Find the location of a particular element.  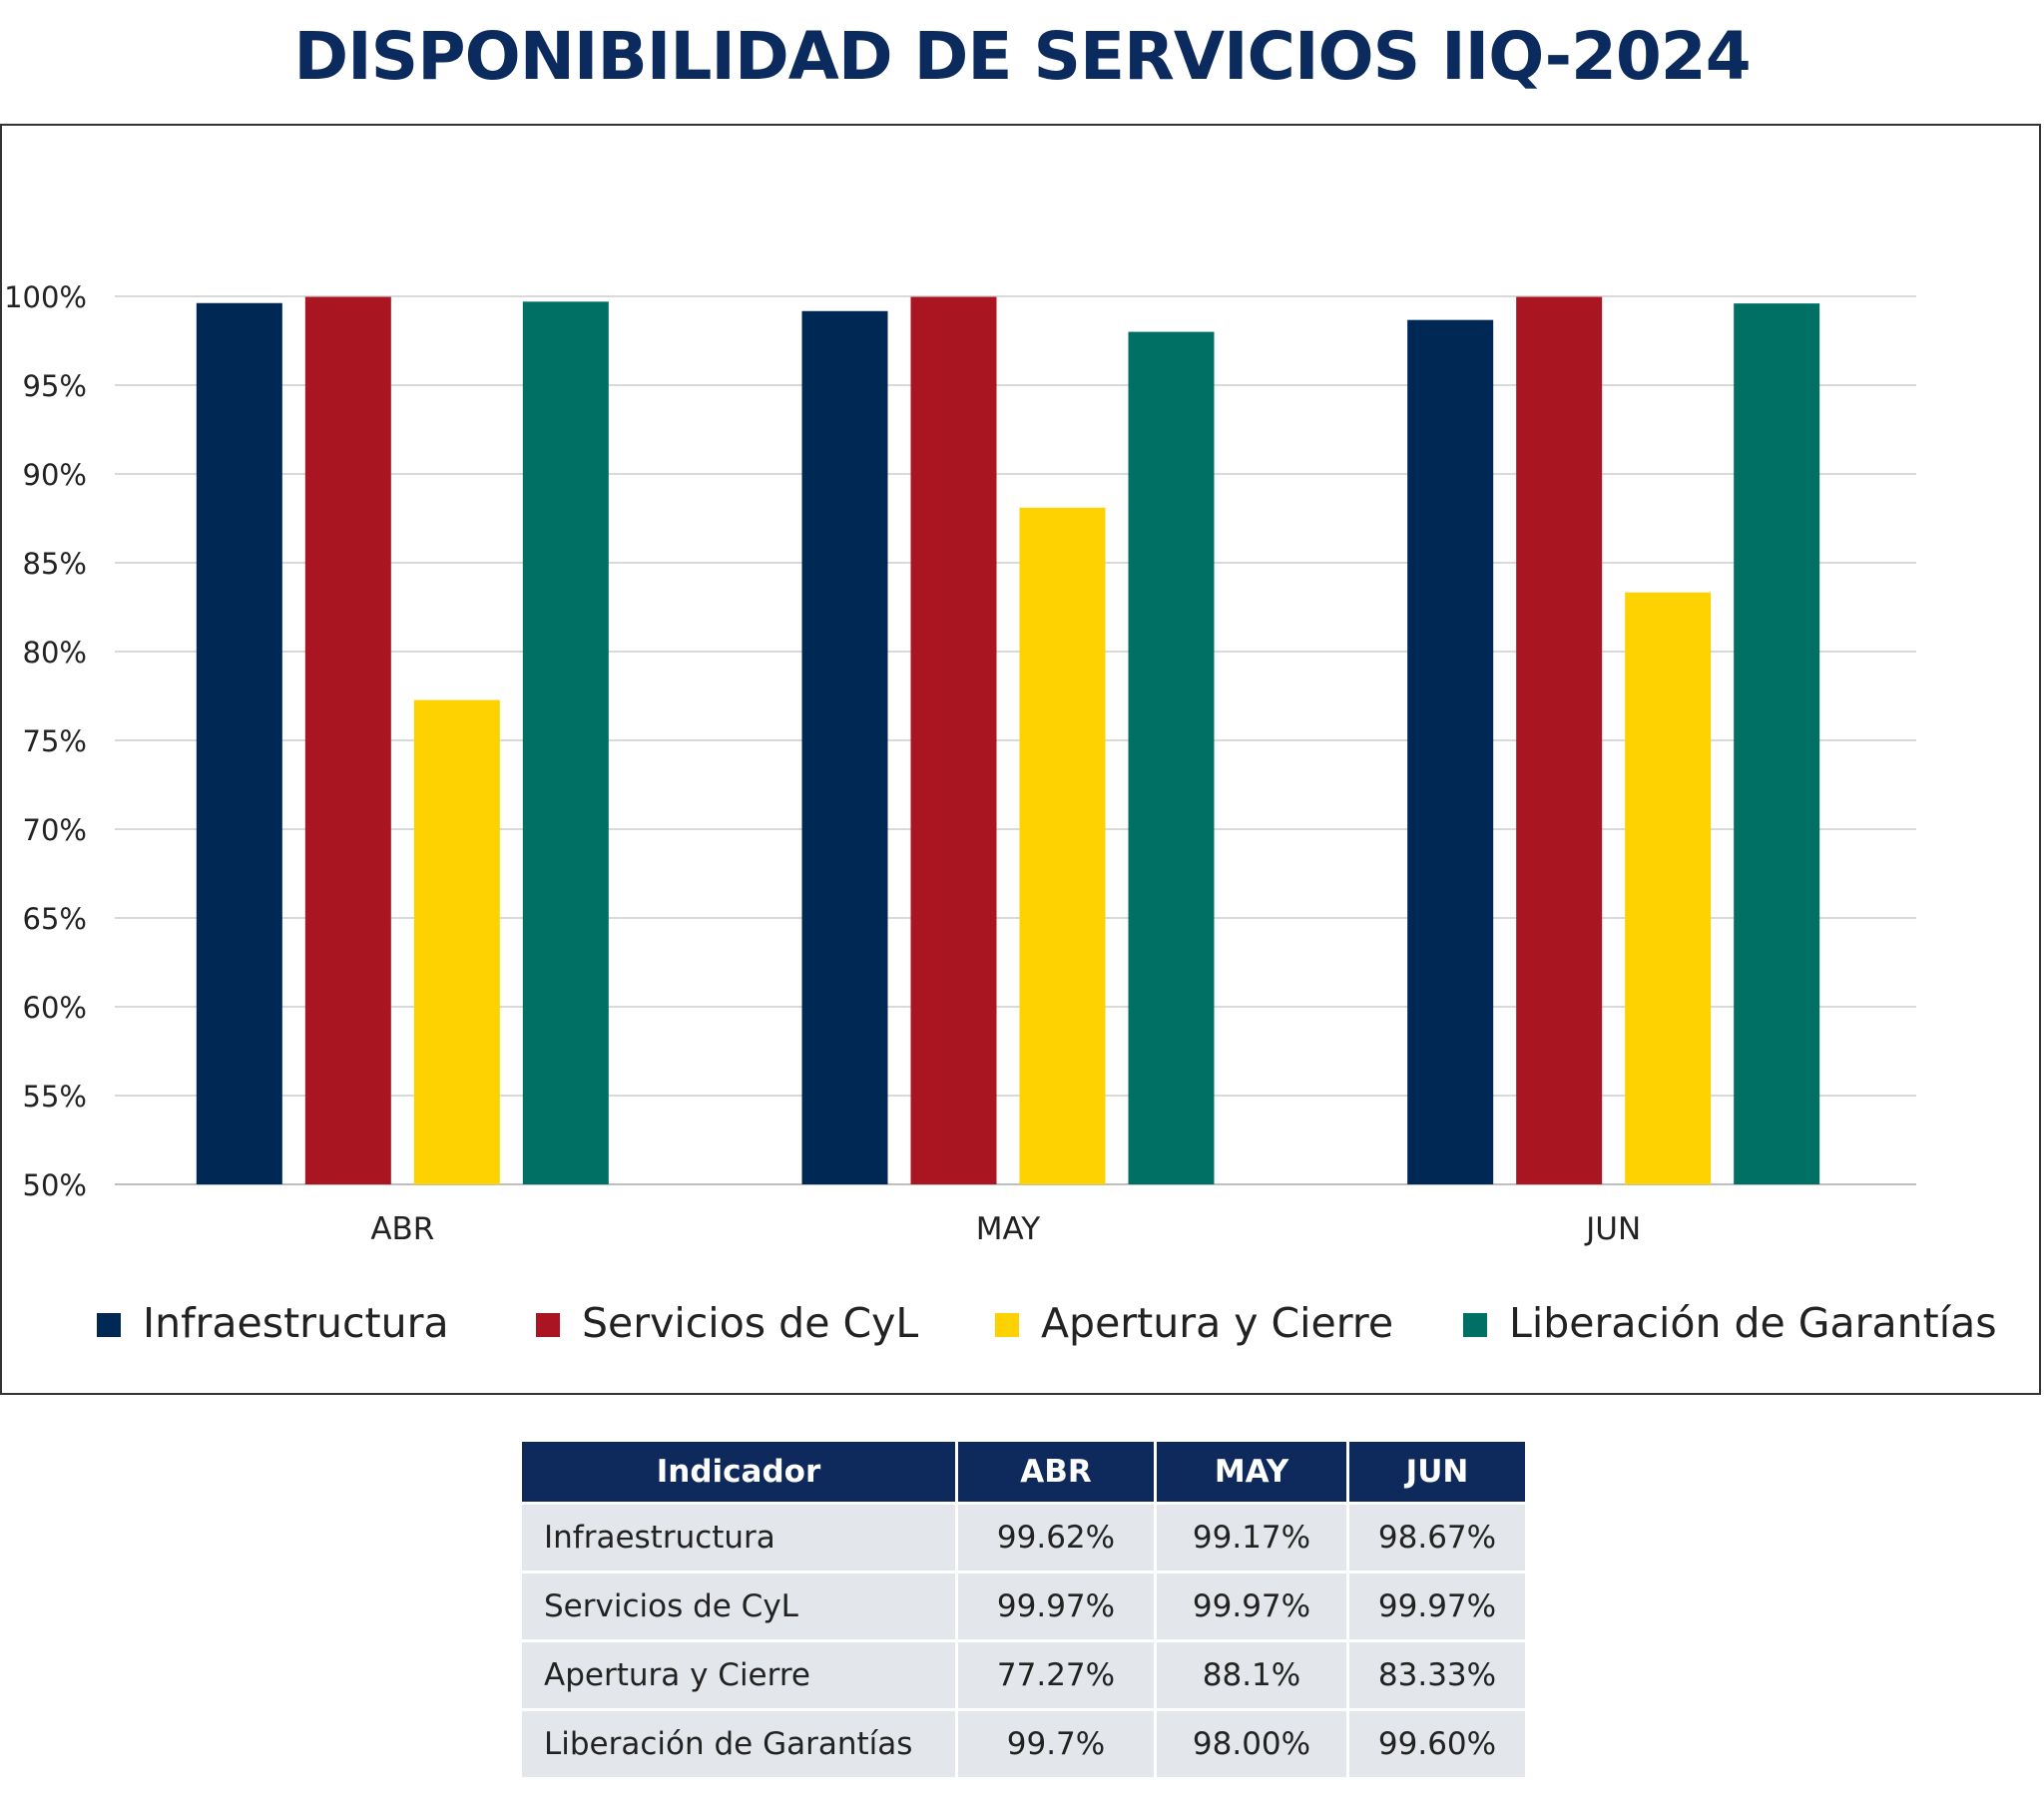

row-label: Liberación de Garantías is located at coordinates (738, 1744).